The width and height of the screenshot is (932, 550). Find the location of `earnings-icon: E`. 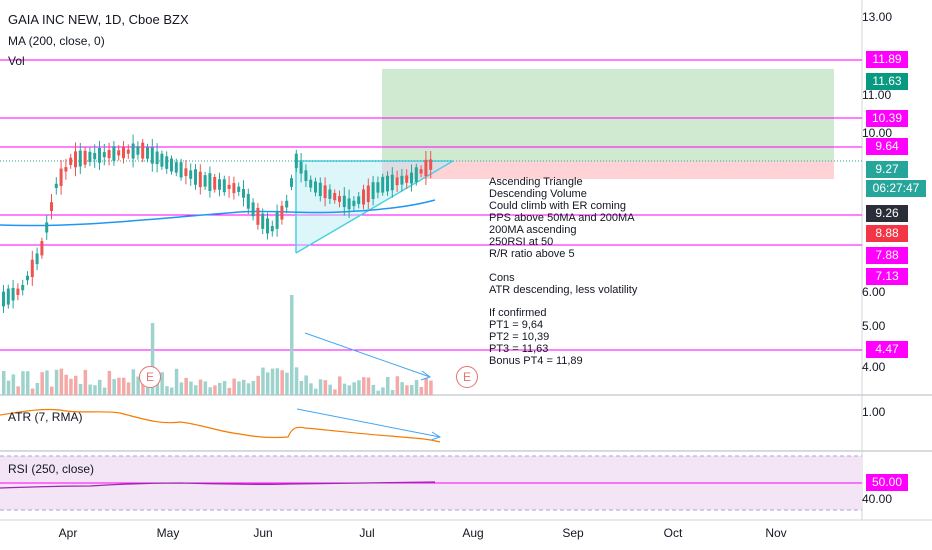

earnings-icon: E is located at coordinates (150, 377).